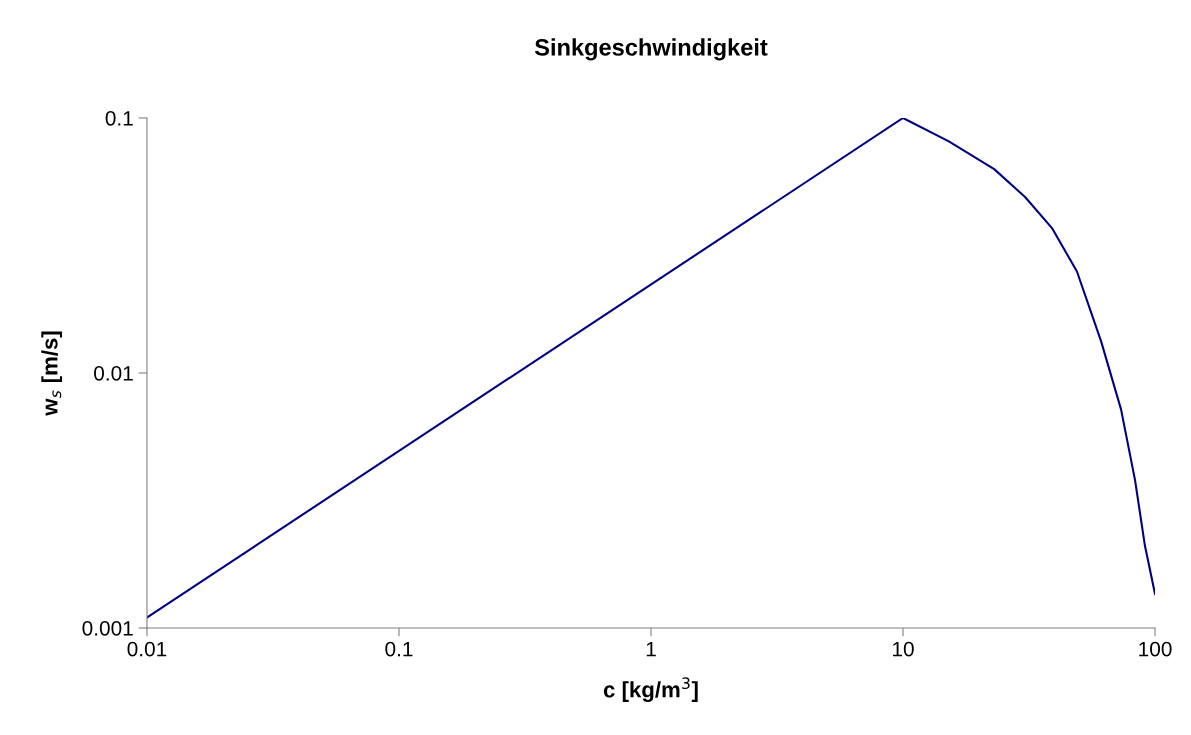 Image resolution: width=1191 pixels, height=735 pixels. Describe the element at coordinates (107, 628) in the screenshot. I see `y-tick-label: 0.001` at that location.